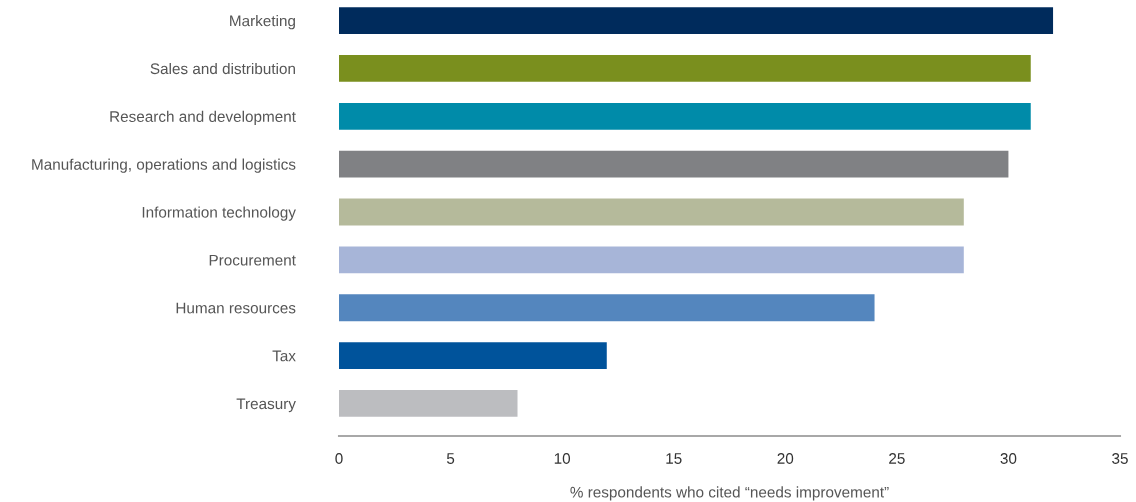 The image size is (1136, 502). Describe the element at coordinates (450, 458) in the screenshot. I see `x-tick-label: 5` at that location.